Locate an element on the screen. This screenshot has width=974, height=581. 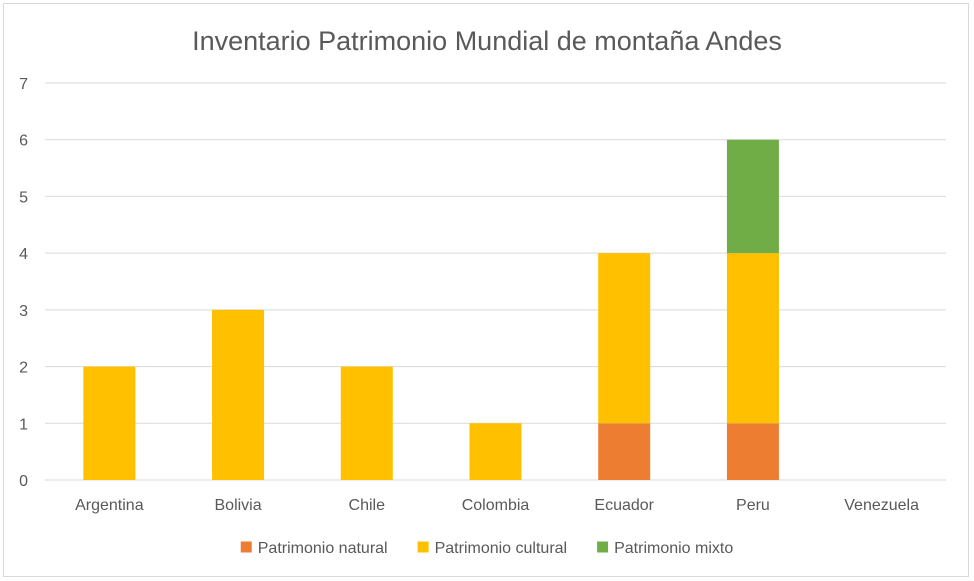
y-tick-label: 7 is located at coordinates (23, 84).